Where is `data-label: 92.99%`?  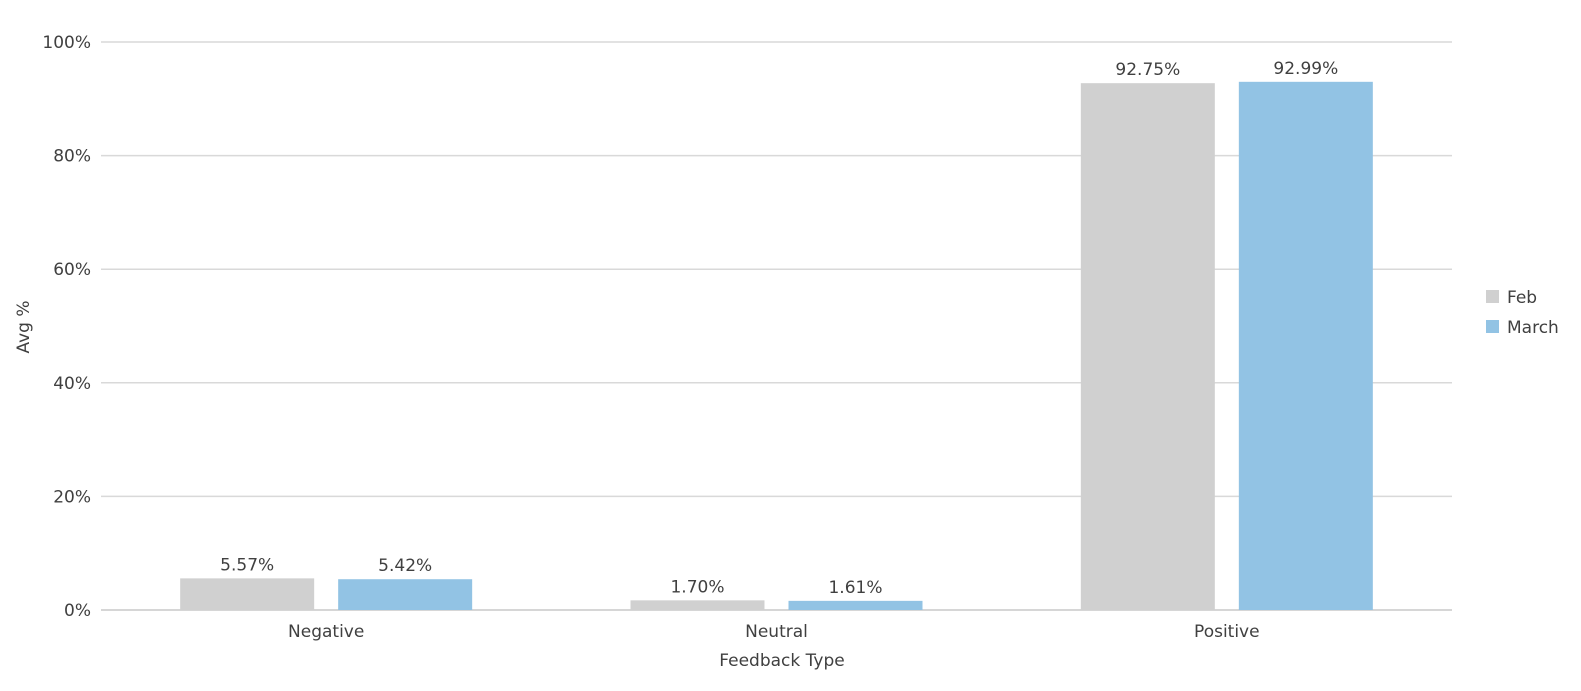 data-label: 92.99% is located at coordinates (1305, 69).